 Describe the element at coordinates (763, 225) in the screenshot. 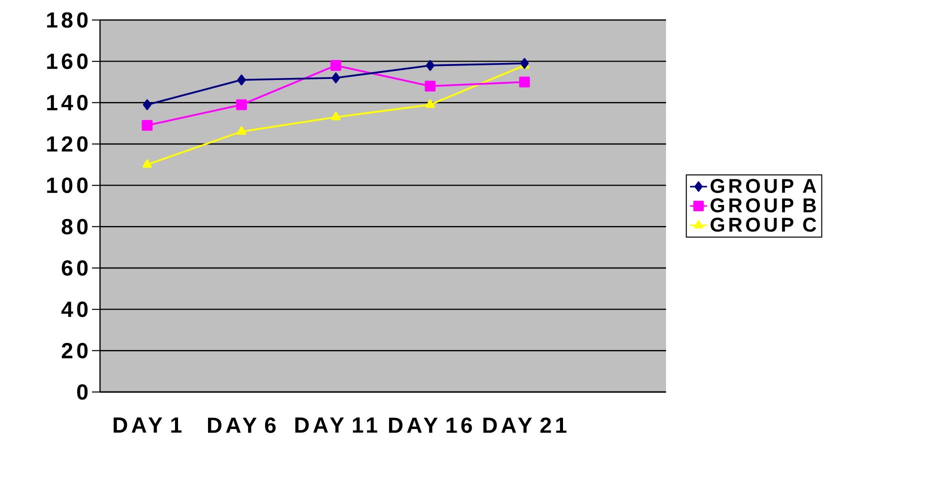

I see `legend-label: GROUP C` at that location.